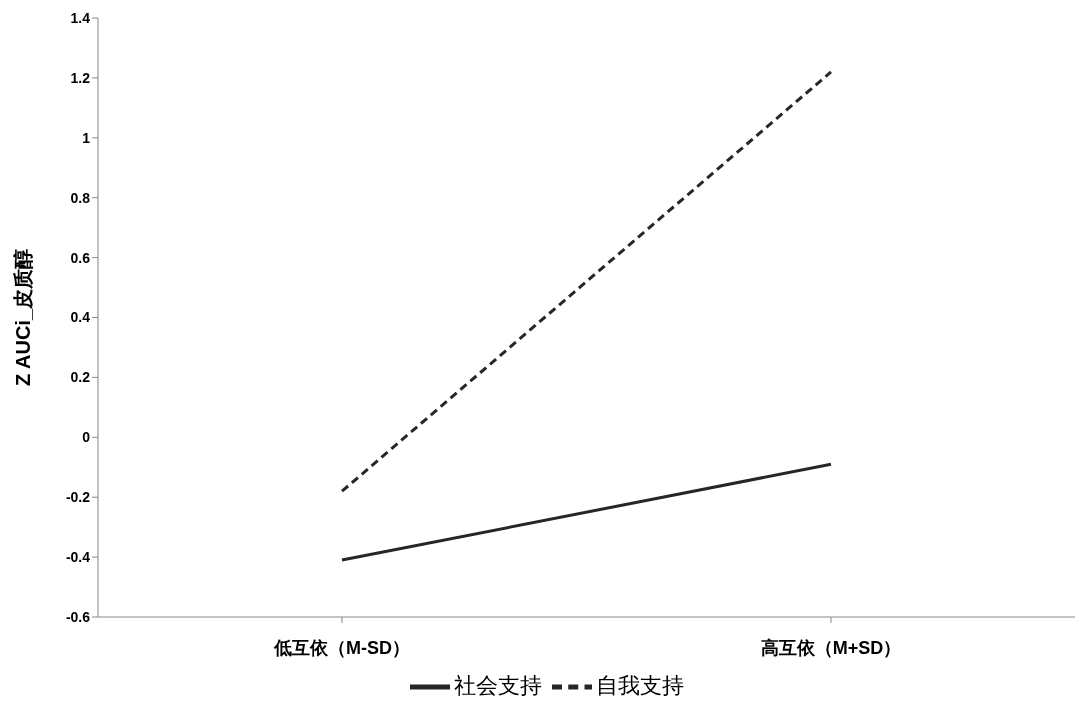  I want to click on y-tick-label: -0.4, so click(78, 557).